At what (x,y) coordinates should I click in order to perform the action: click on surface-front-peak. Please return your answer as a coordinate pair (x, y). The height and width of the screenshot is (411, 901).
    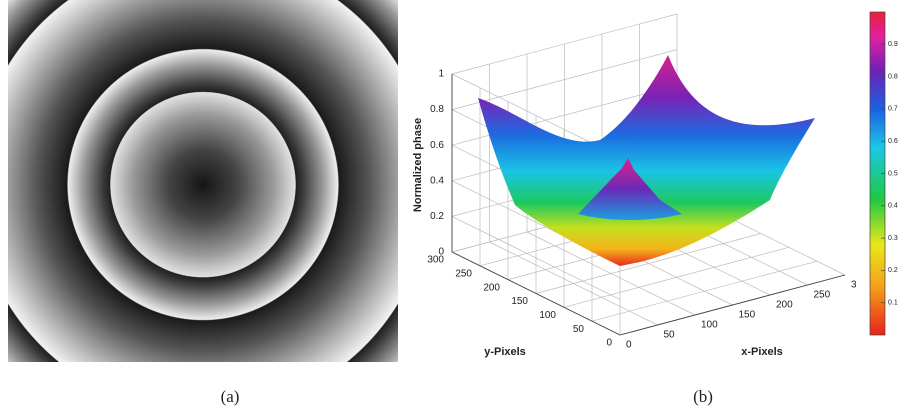
    Looking at the image, I should click on (630, 189).